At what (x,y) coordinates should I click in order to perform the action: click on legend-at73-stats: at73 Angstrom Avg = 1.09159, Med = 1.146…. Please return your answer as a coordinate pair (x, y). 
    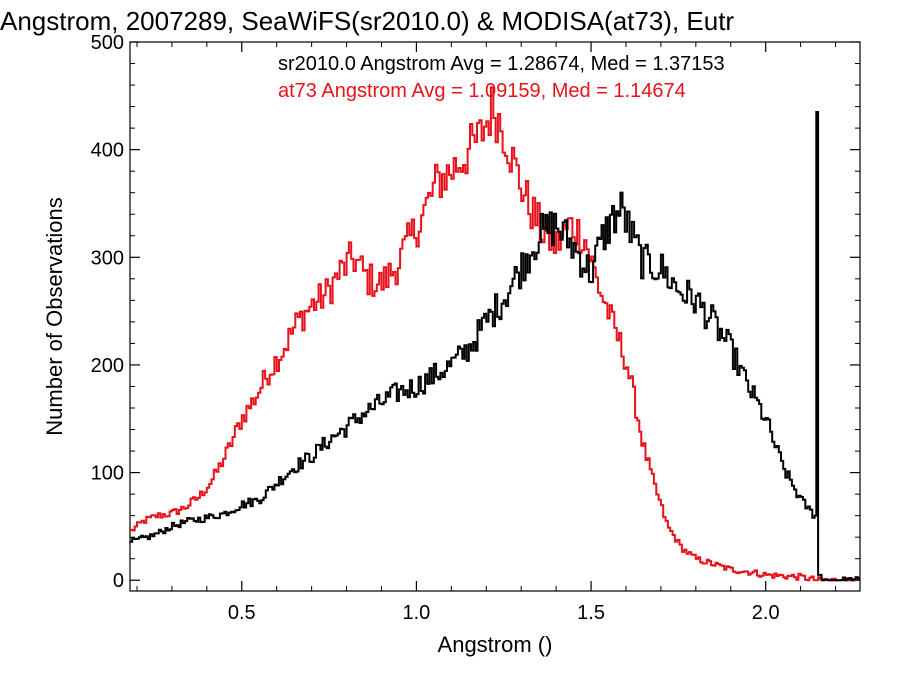
    Looking at the image, I should click on (482, 91).